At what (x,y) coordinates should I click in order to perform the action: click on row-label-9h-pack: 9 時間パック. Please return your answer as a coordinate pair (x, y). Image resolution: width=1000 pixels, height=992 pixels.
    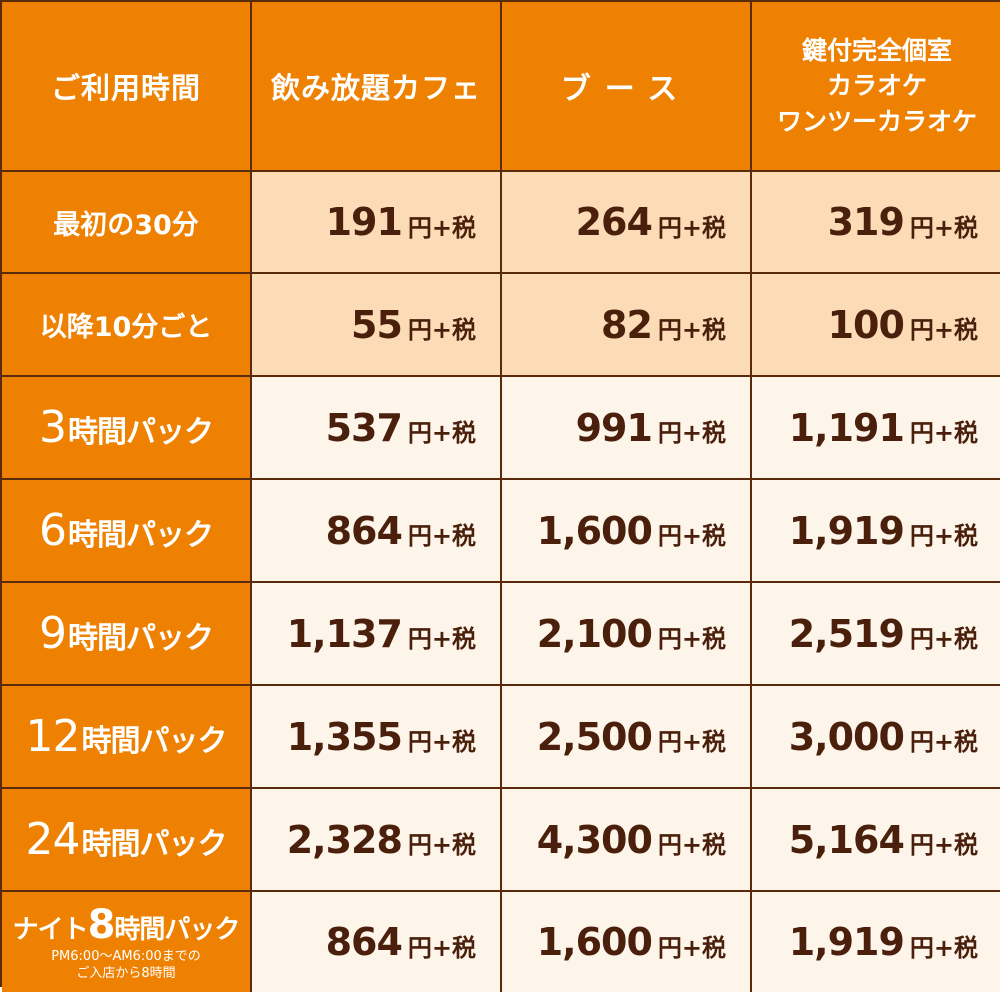
    Looking at the image, I should click on (127, 634).